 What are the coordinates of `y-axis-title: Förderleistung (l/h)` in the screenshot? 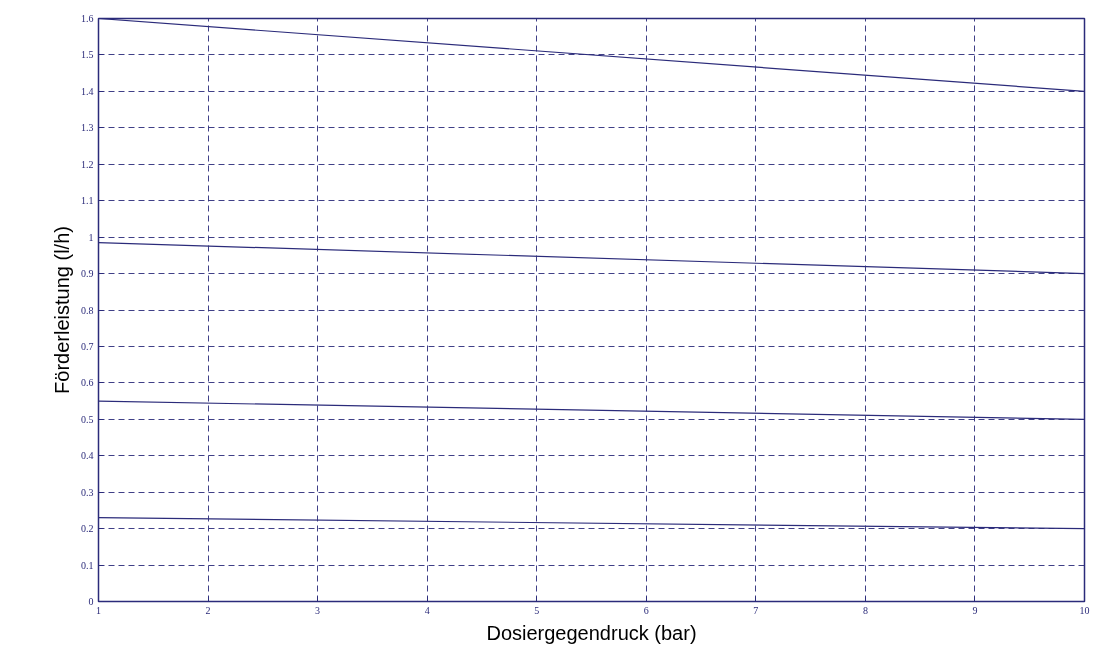 It's located at (62, 310).